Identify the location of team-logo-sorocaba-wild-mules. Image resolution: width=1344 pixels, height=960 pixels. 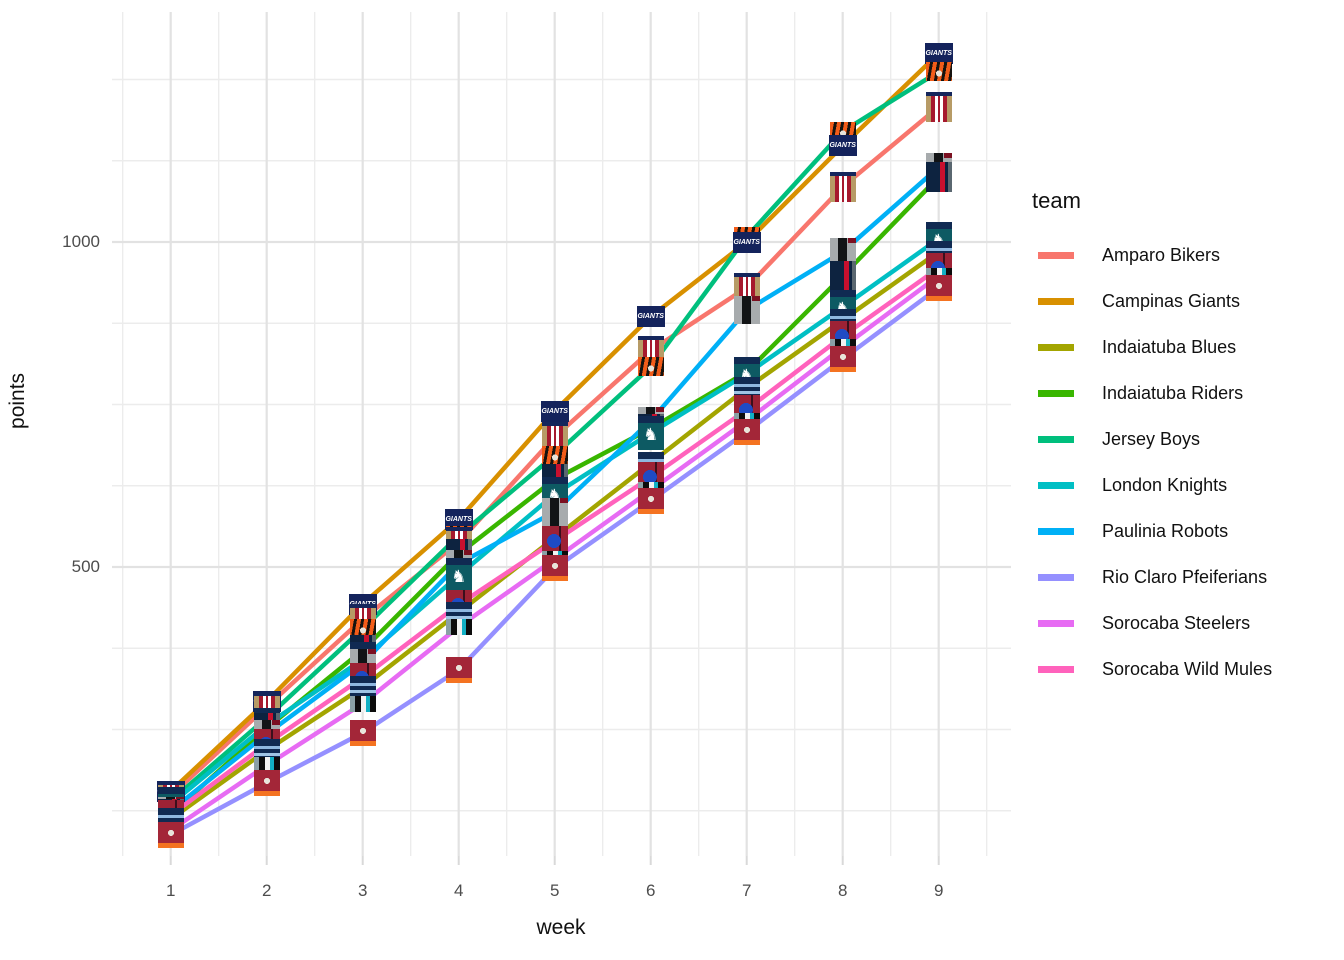
(554, 541).